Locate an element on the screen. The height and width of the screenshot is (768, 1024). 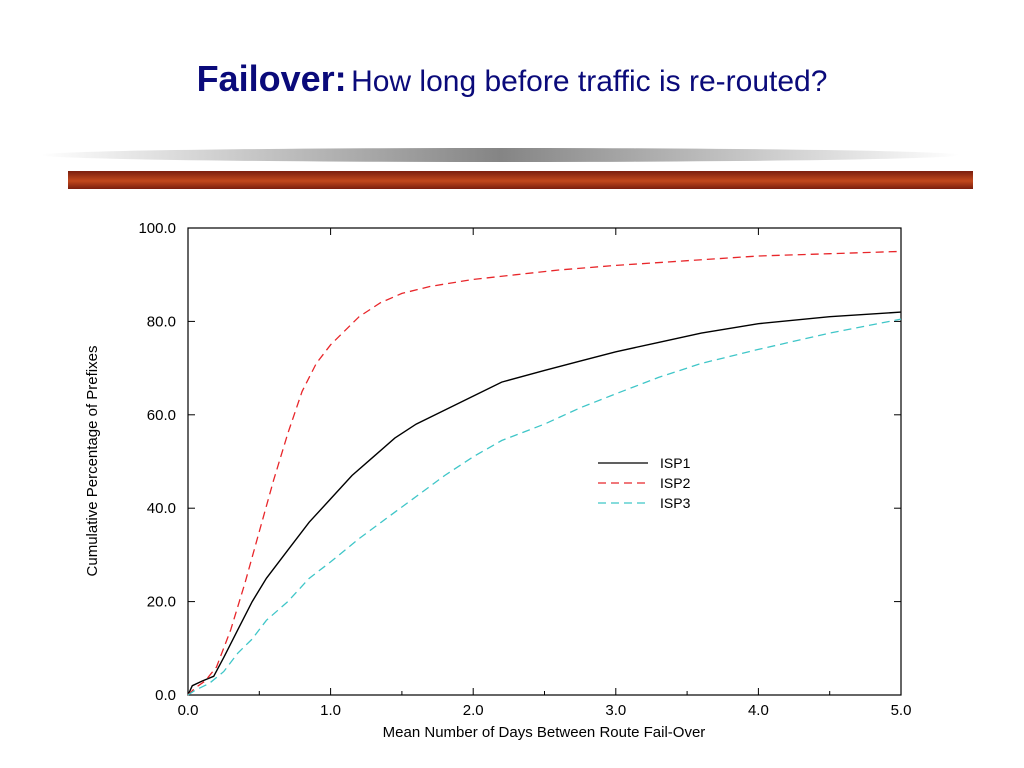
brown-header-bar is located at coordinates (520, 180).